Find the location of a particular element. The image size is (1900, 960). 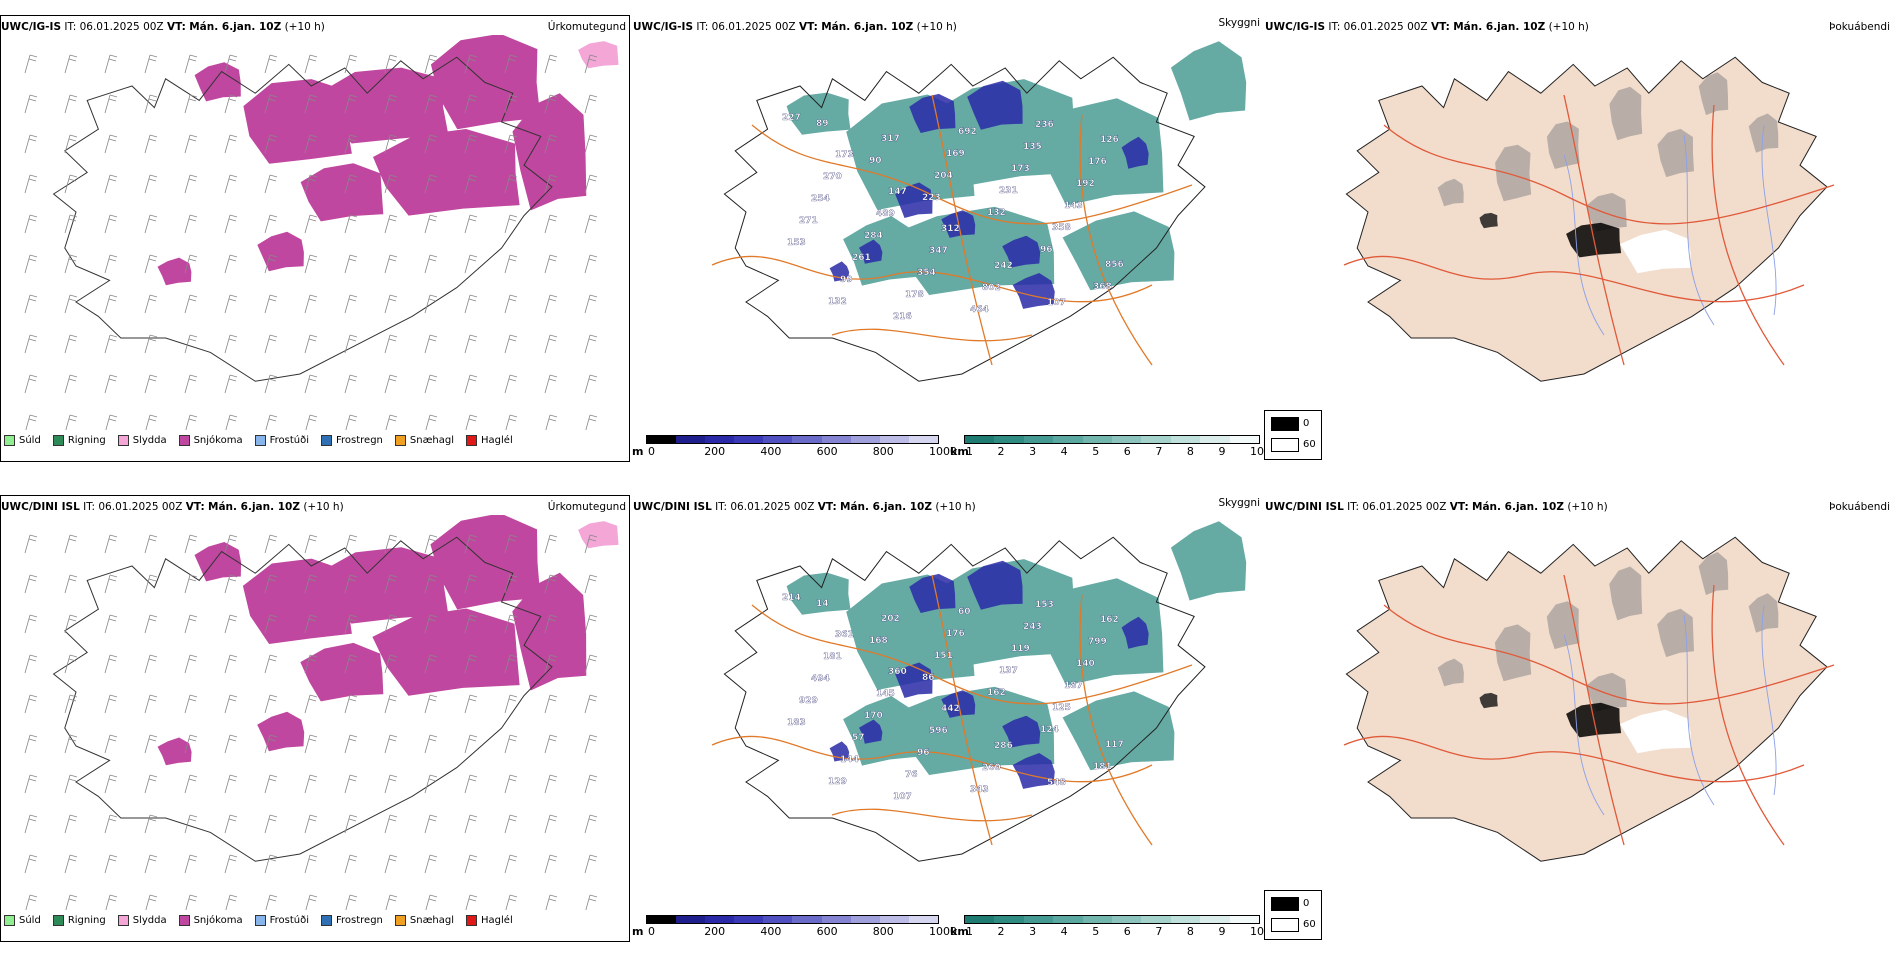

ceiling-label: 145 is located at coordinates (885, 694).